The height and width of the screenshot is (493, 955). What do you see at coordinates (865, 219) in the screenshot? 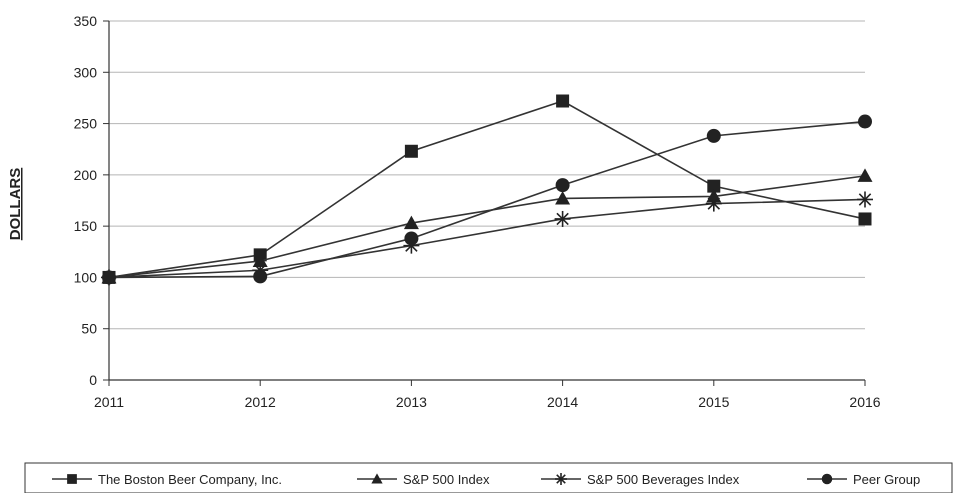
I see `data-point-0-2016` at bounding box center [865, 219].